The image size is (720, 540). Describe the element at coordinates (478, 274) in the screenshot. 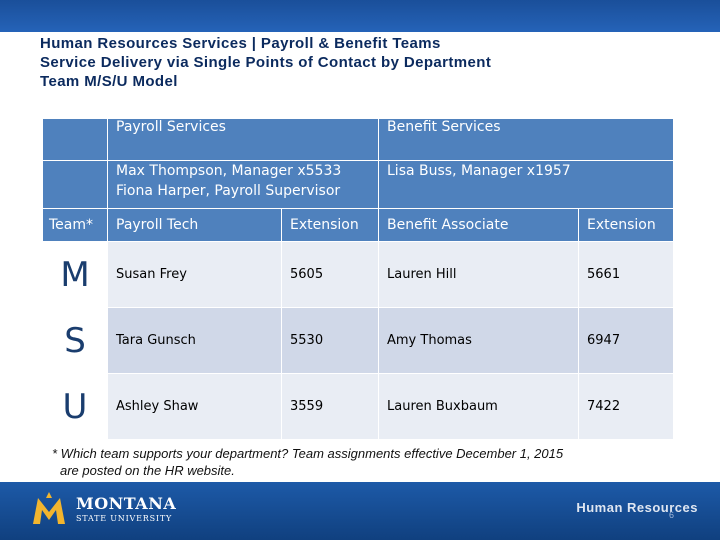

I see `benefit-associate-name: Lauren Hill` at that location.